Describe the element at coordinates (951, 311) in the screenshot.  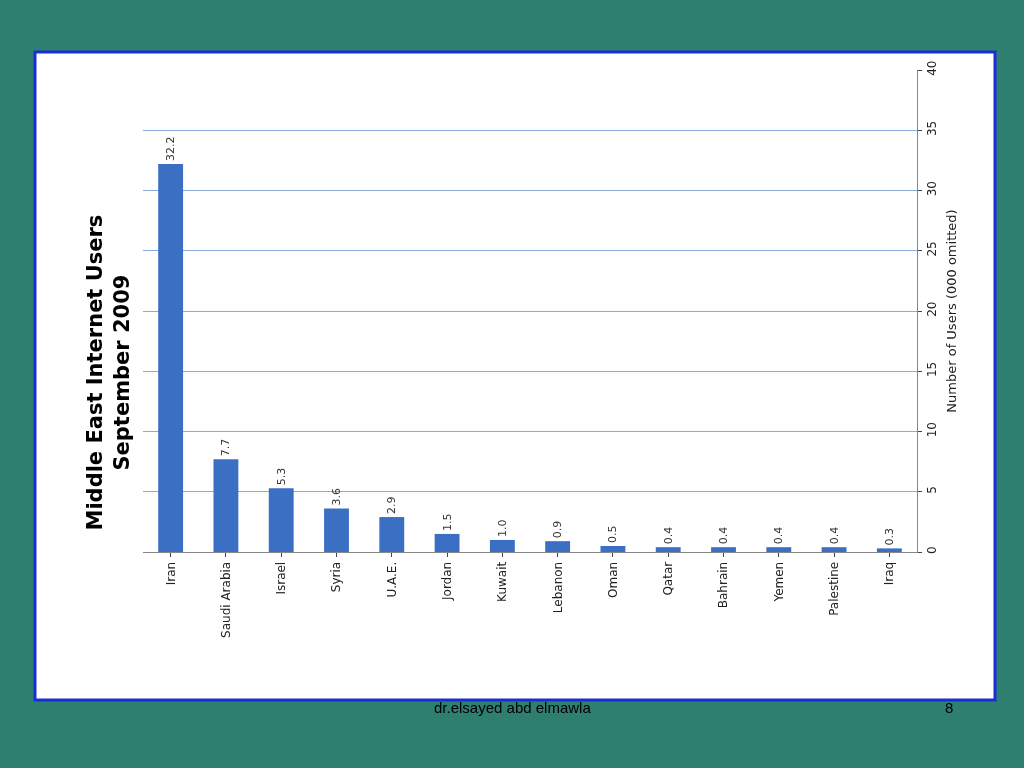
I see `y-axis-title: Number of Users (000 omitted)` at that location.